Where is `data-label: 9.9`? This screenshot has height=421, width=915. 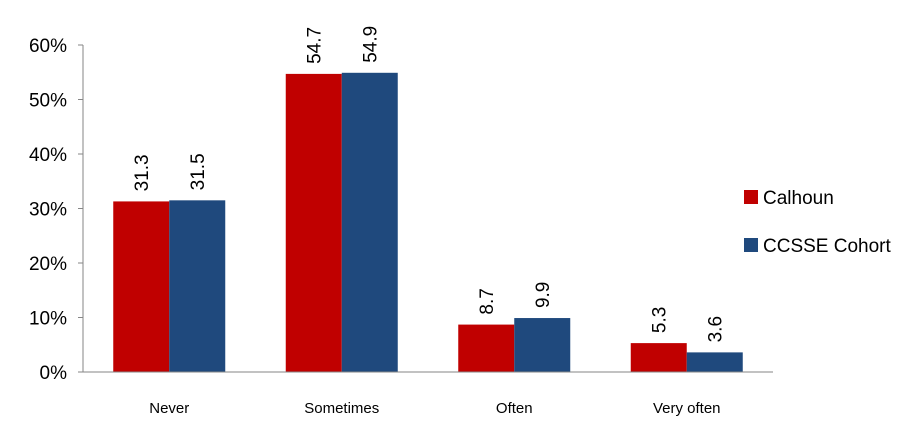
data-label: 9.9 is located at coordinates (543, 295).